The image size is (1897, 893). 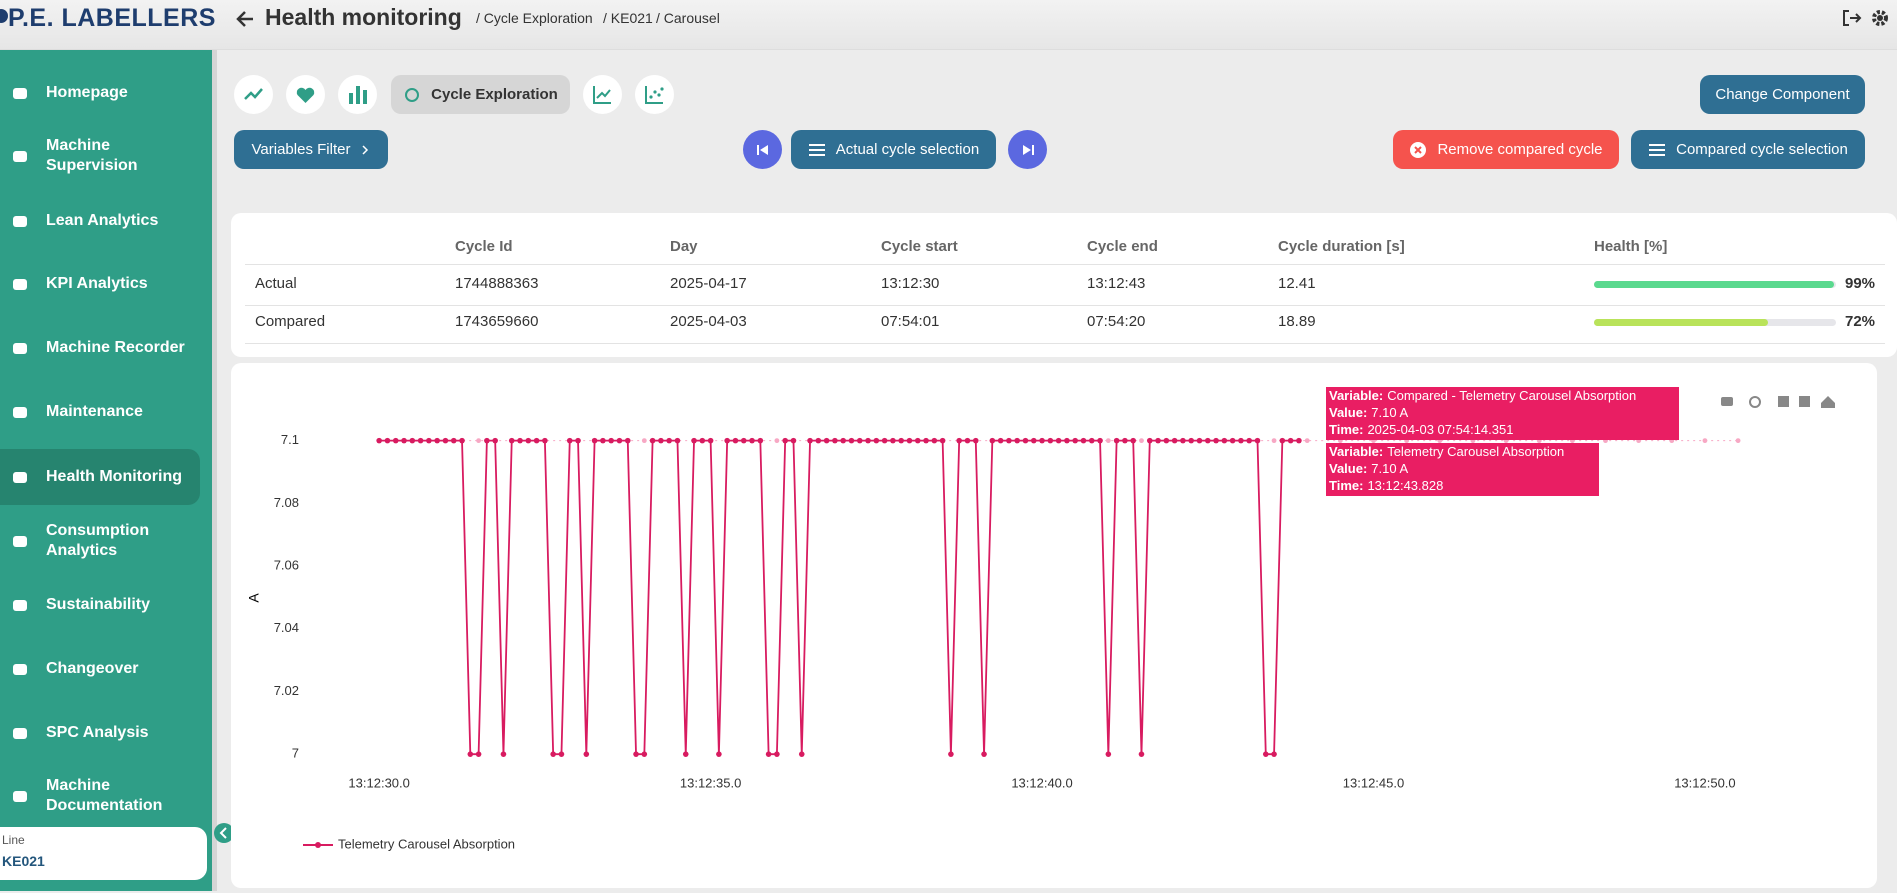 What do you see at coordinates (276, 283) in the screenshot?
I see `table-cell: Actual` at bounding box center [276, 283].